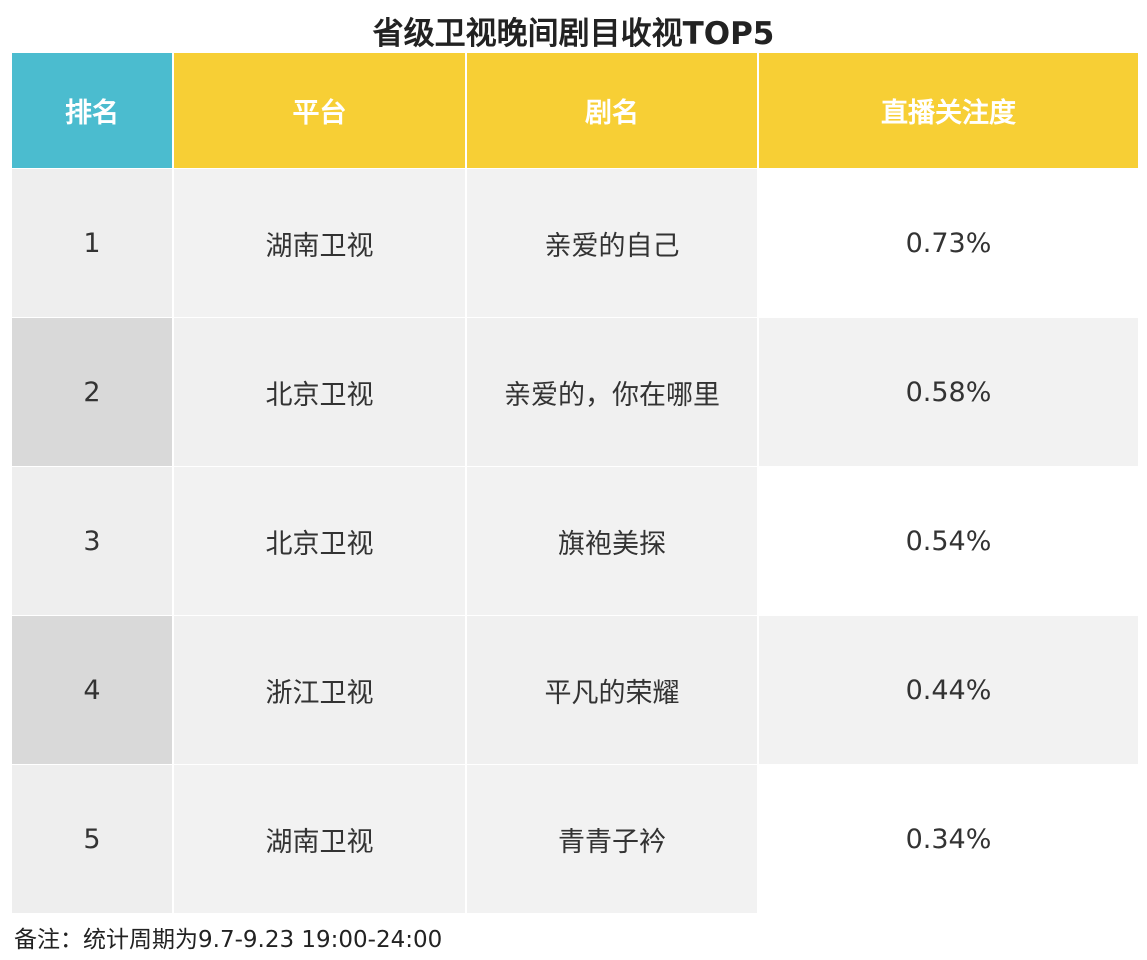  I want to click on attention-cell: 0.73%, so click(948, 243).